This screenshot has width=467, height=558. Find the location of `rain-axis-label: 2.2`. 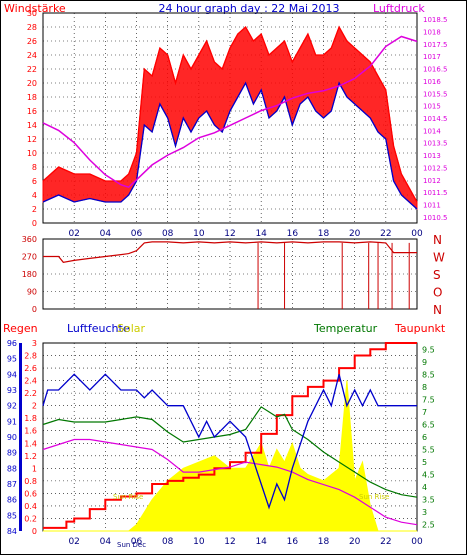

rain-axis-label: 2.2 is located at coordinates (30, 393).